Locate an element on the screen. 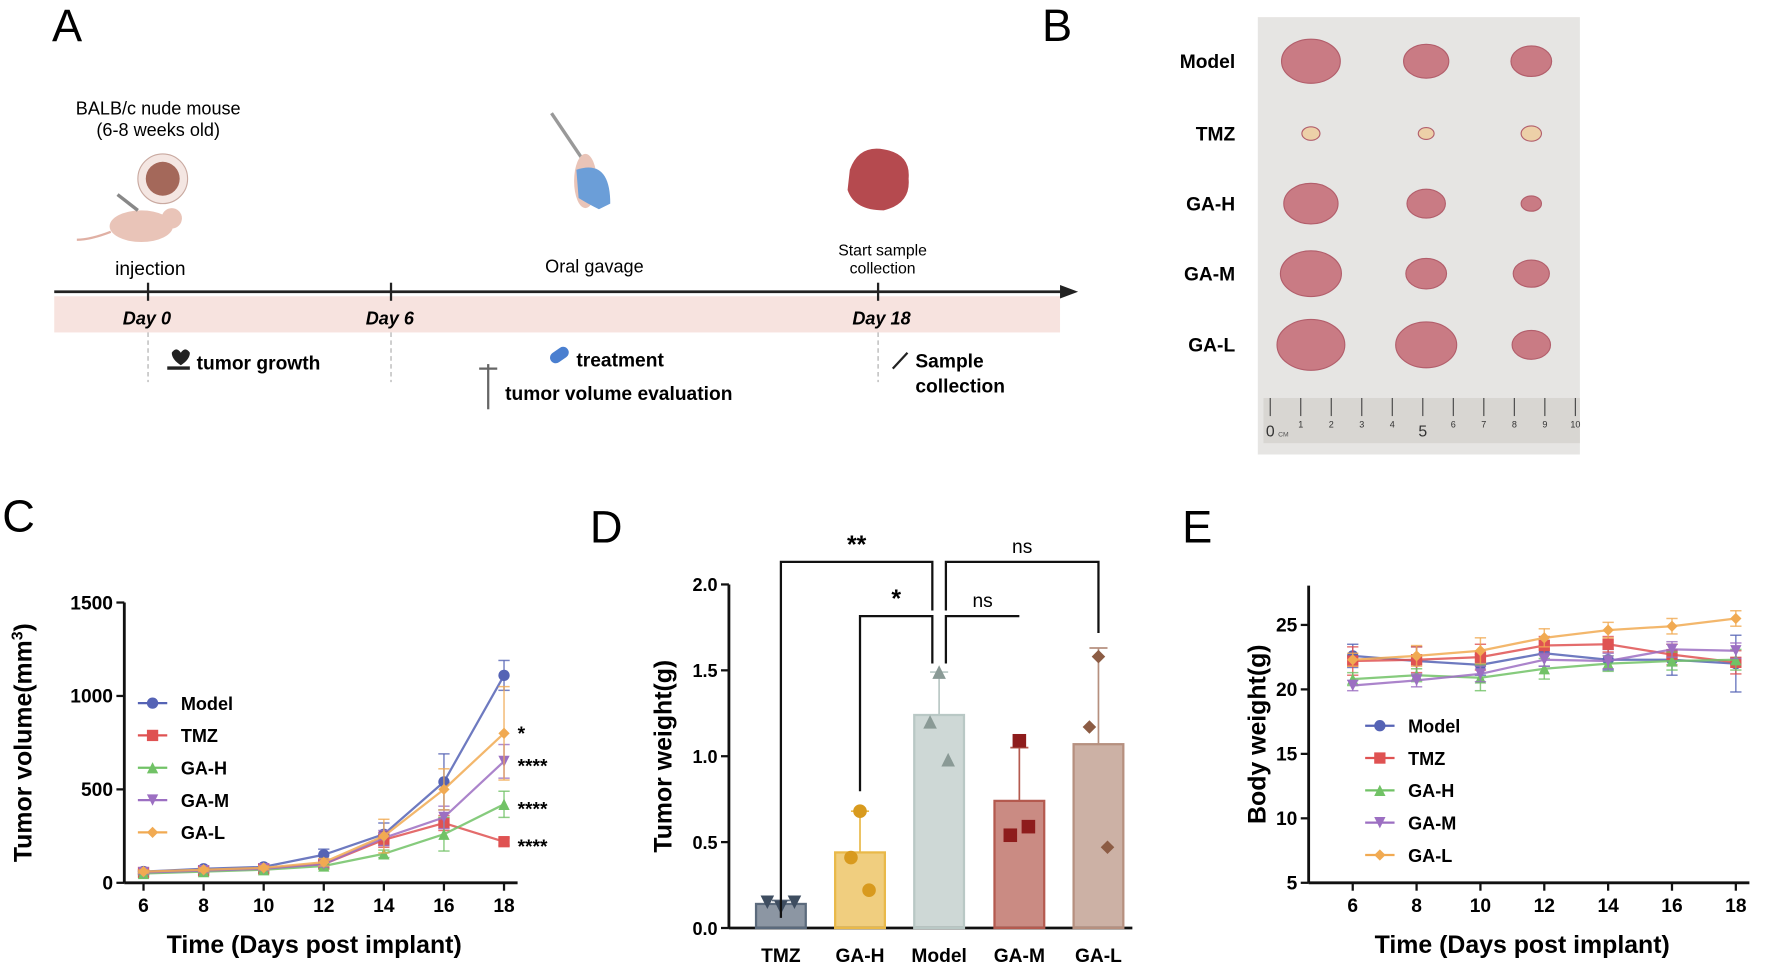 This screenshot has height=970, width=1772. oral-gavage-label: Oral gavage is located at coordinates (594, 267).